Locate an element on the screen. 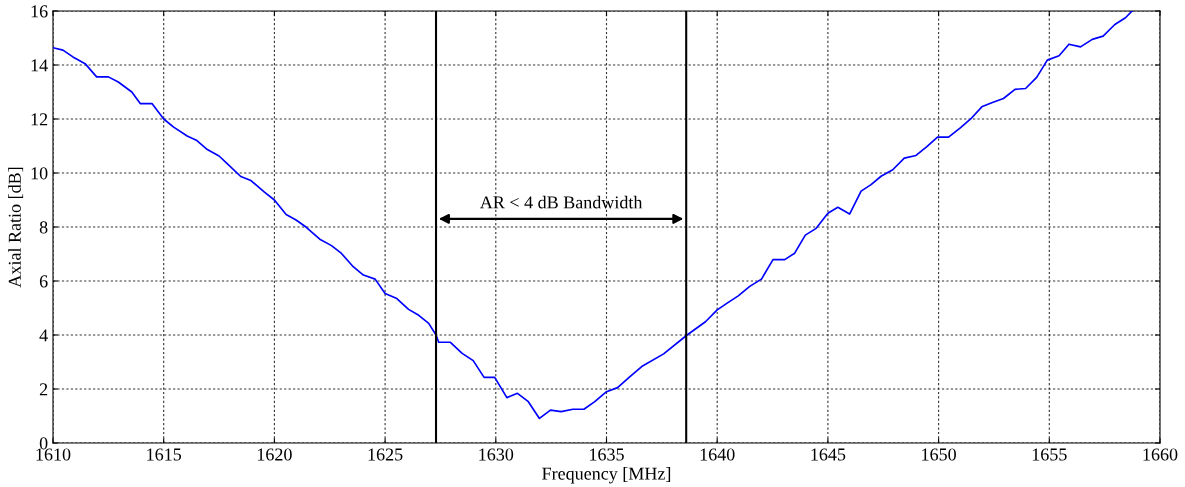 The width and height of the screenshot is (1185, 487). x-tick-label: 1645 is located at coordinates (828, 454).